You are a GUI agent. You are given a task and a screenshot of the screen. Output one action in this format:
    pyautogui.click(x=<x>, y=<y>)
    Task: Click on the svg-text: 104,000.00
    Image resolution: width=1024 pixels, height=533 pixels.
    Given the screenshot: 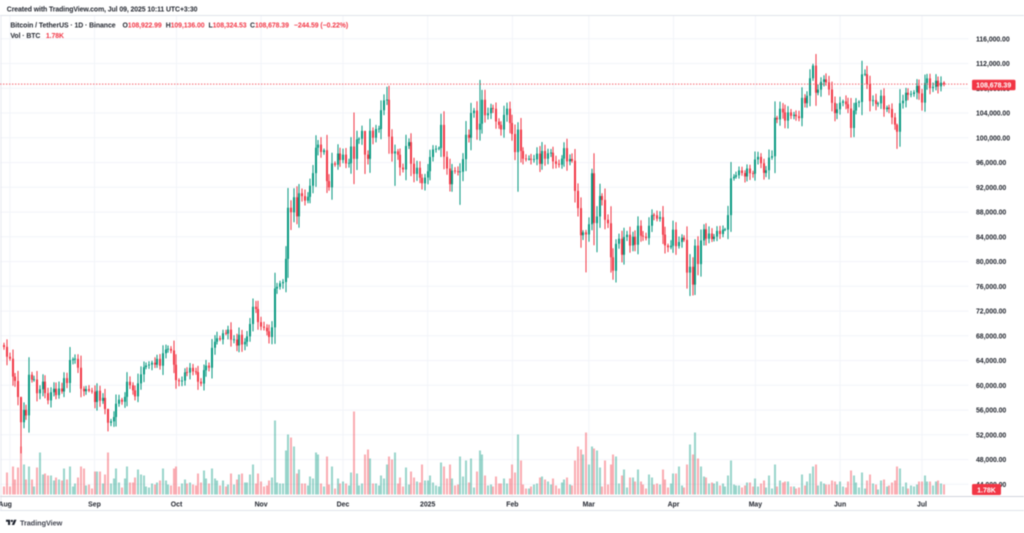 What is the action you would take?
    pyautogui.click(x=993, y=114)
    